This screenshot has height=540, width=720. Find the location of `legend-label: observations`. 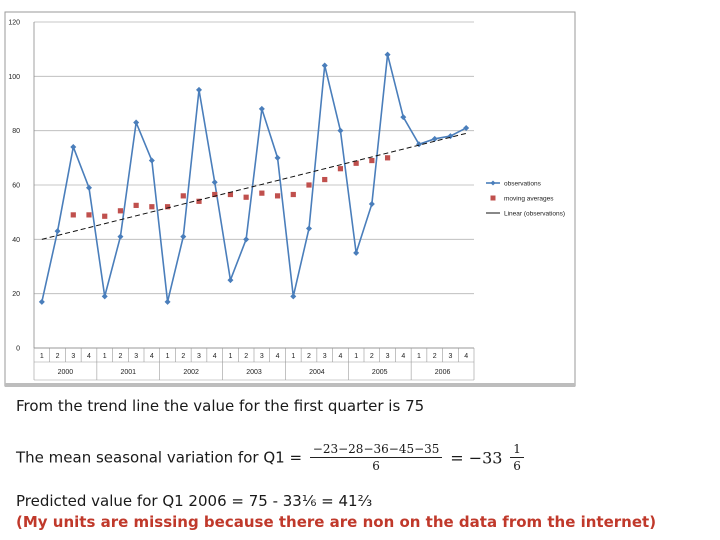

legend-label: observations is located at coordinates (523, 183).